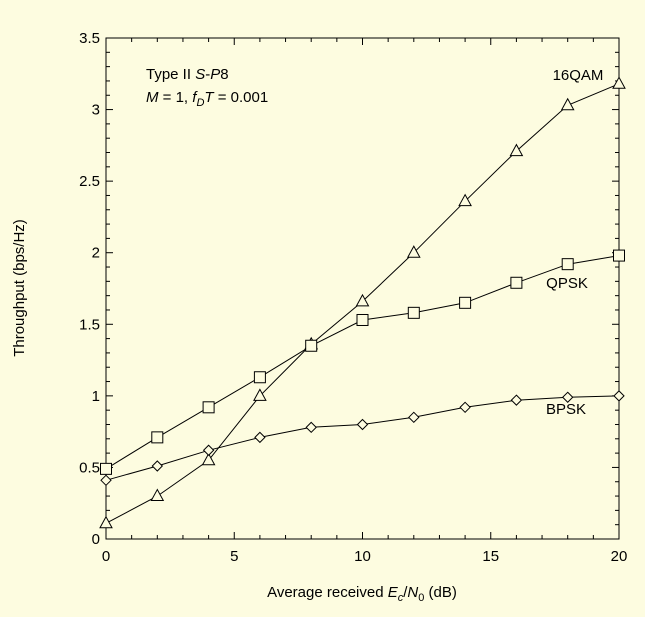 The image size is (645, 617). What do you see at coordinates (96, 396) in the screenshot?
I see `y-tick-label: 1` at bounding box center [96, 396].